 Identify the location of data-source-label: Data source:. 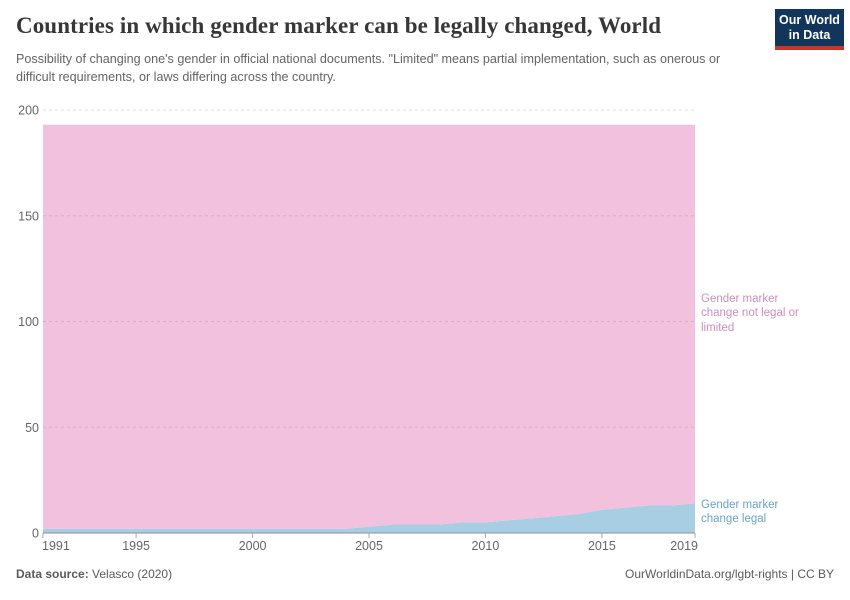
(52, 574).